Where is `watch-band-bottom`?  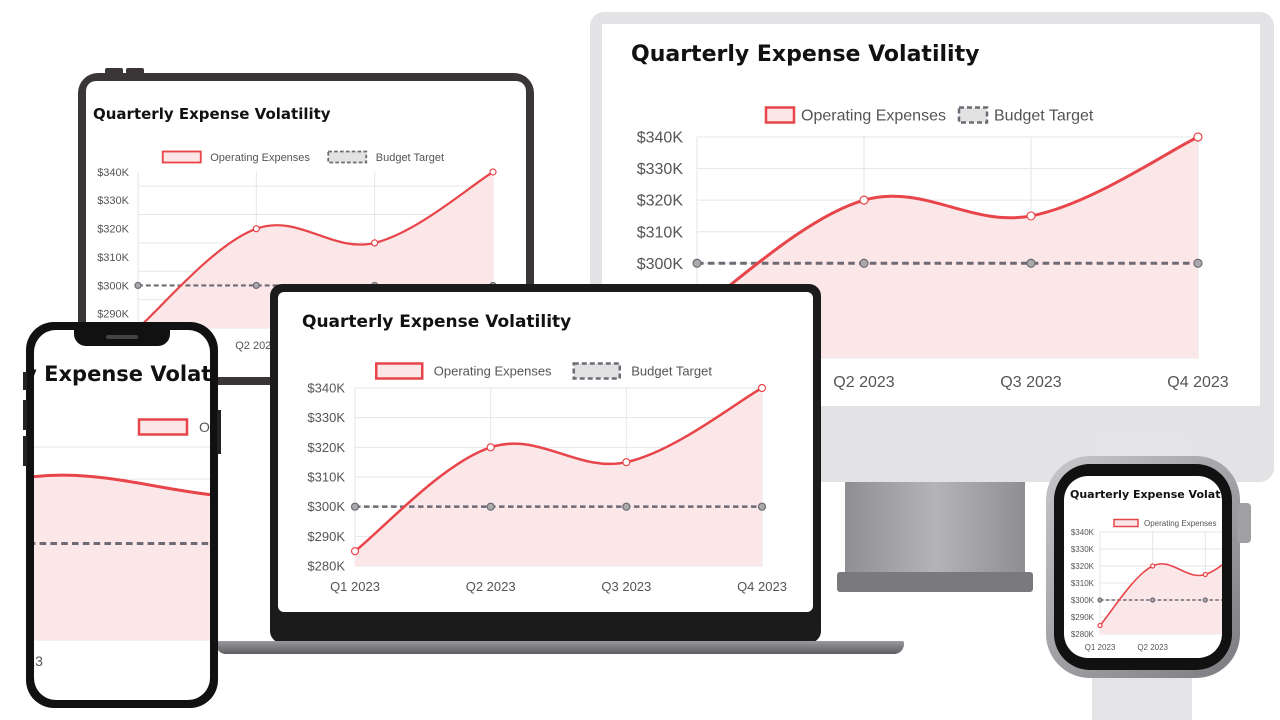
watch-band-bottom is located at coordinates (1142, 696).